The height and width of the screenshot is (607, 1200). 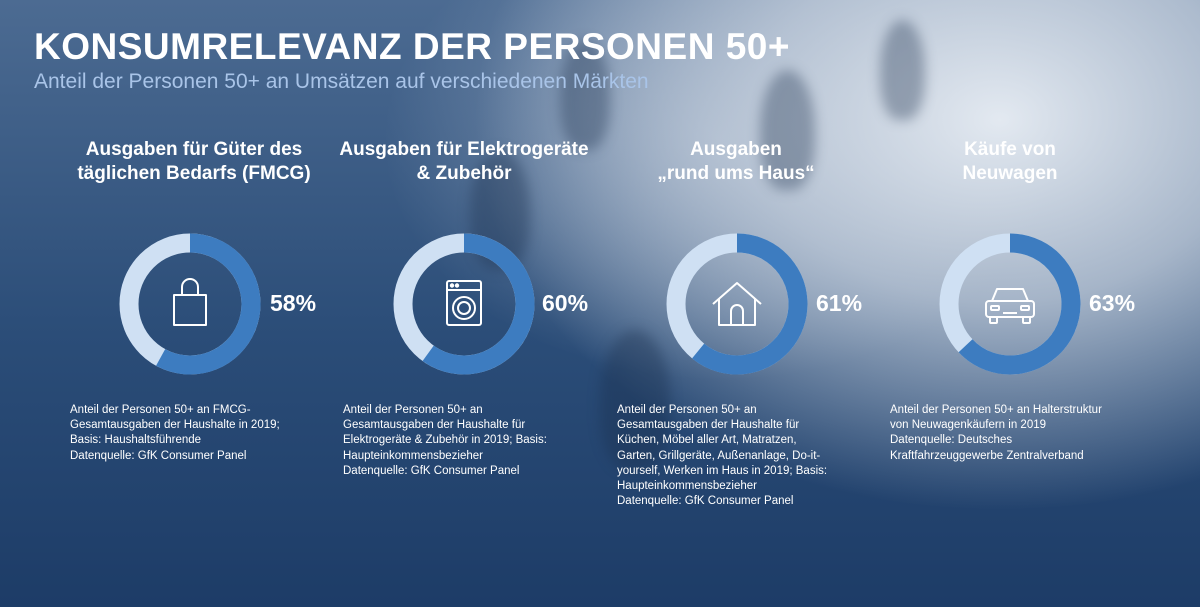 I want to click on shopping-bag-icon, so click(x=190, y=302).